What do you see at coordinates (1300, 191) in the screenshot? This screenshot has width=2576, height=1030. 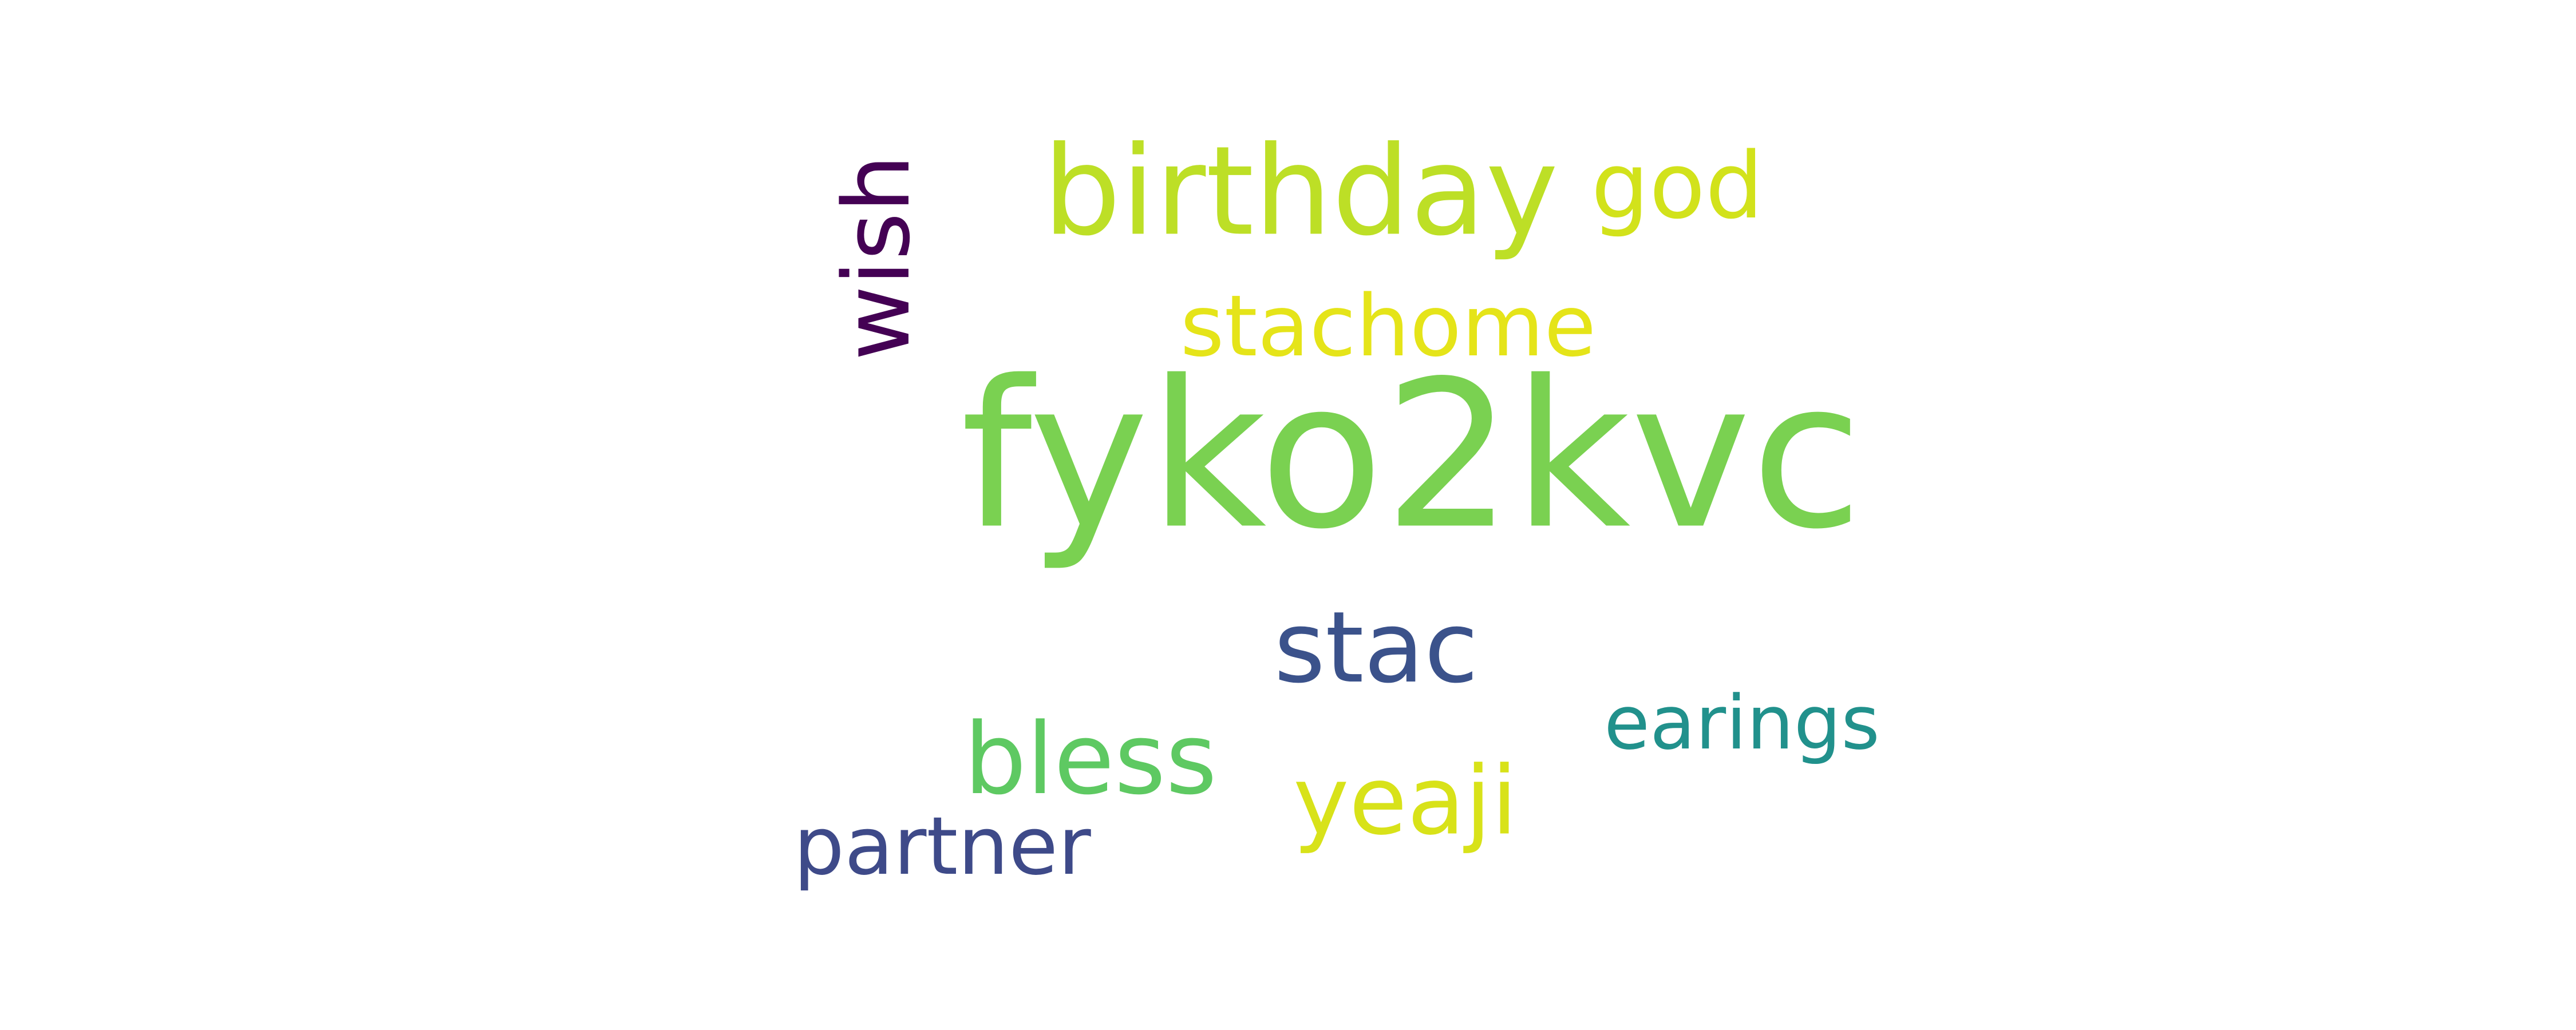 I see `word-birthday: birthday` at bounding box center [1300, 191].